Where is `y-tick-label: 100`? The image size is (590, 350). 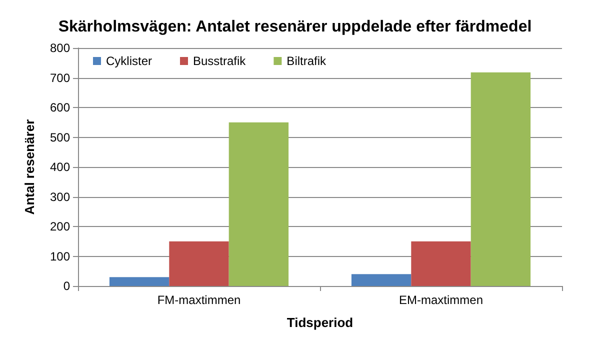
y-tick-label: 100 is located at coordinates (60, 256).